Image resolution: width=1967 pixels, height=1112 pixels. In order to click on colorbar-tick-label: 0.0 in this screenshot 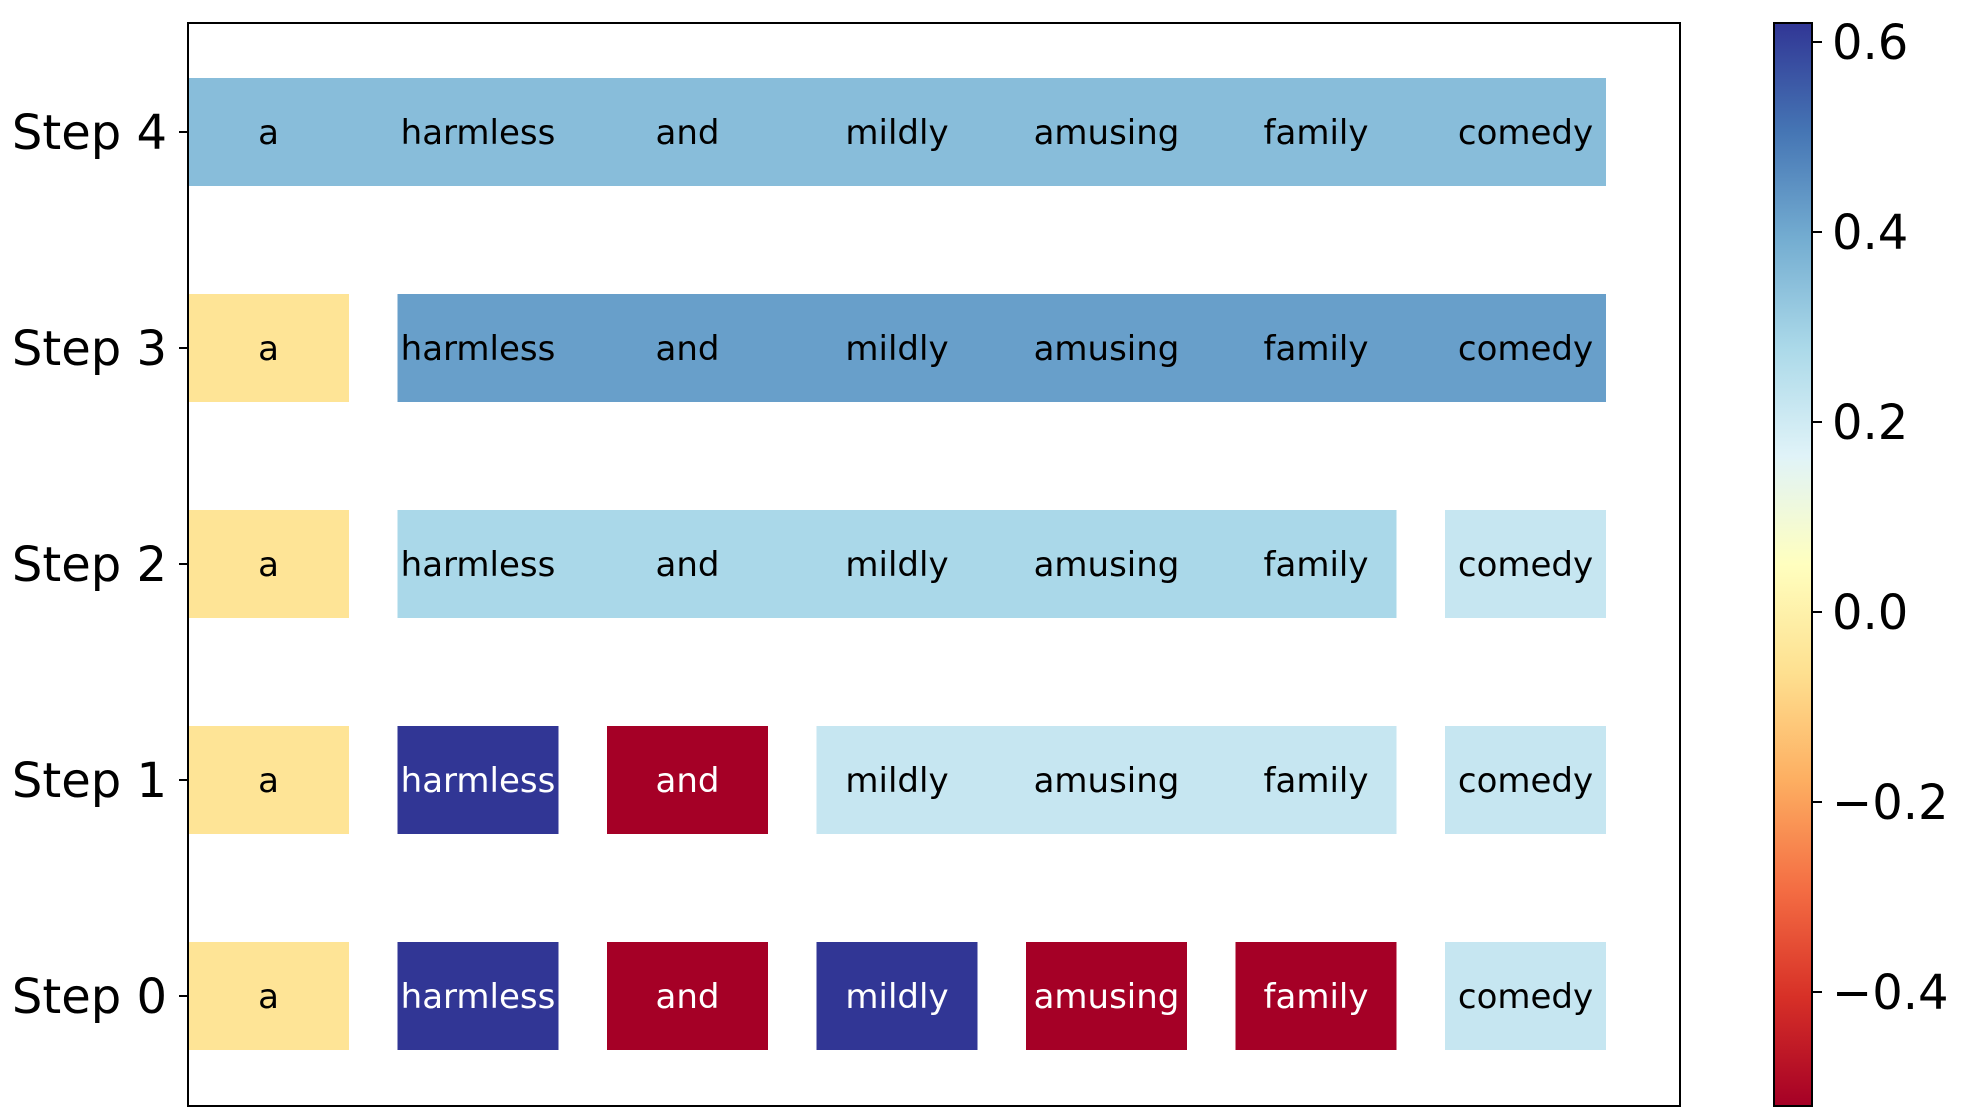, I will do `click(1870, 613)`.